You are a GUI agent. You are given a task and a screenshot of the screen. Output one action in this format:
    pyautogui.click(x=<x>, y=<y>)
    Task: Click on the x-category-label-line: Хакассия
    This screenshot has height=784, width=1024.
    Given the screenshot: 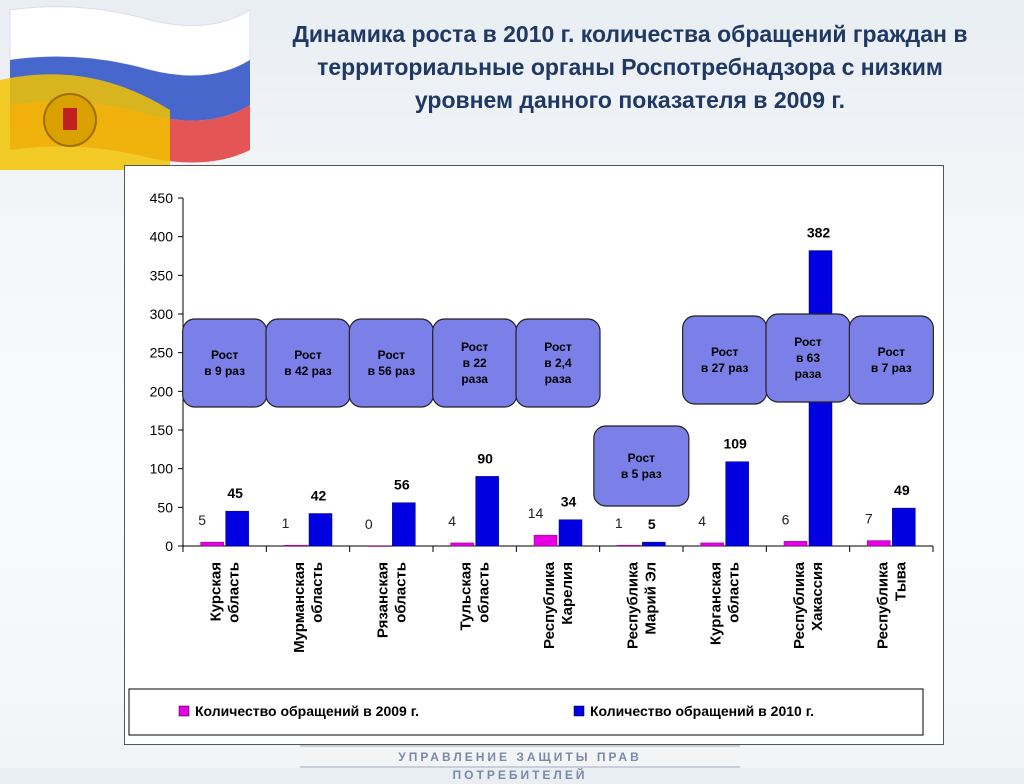 What is the action you would take?
    pyautogui.click(x=817, y=596)
    